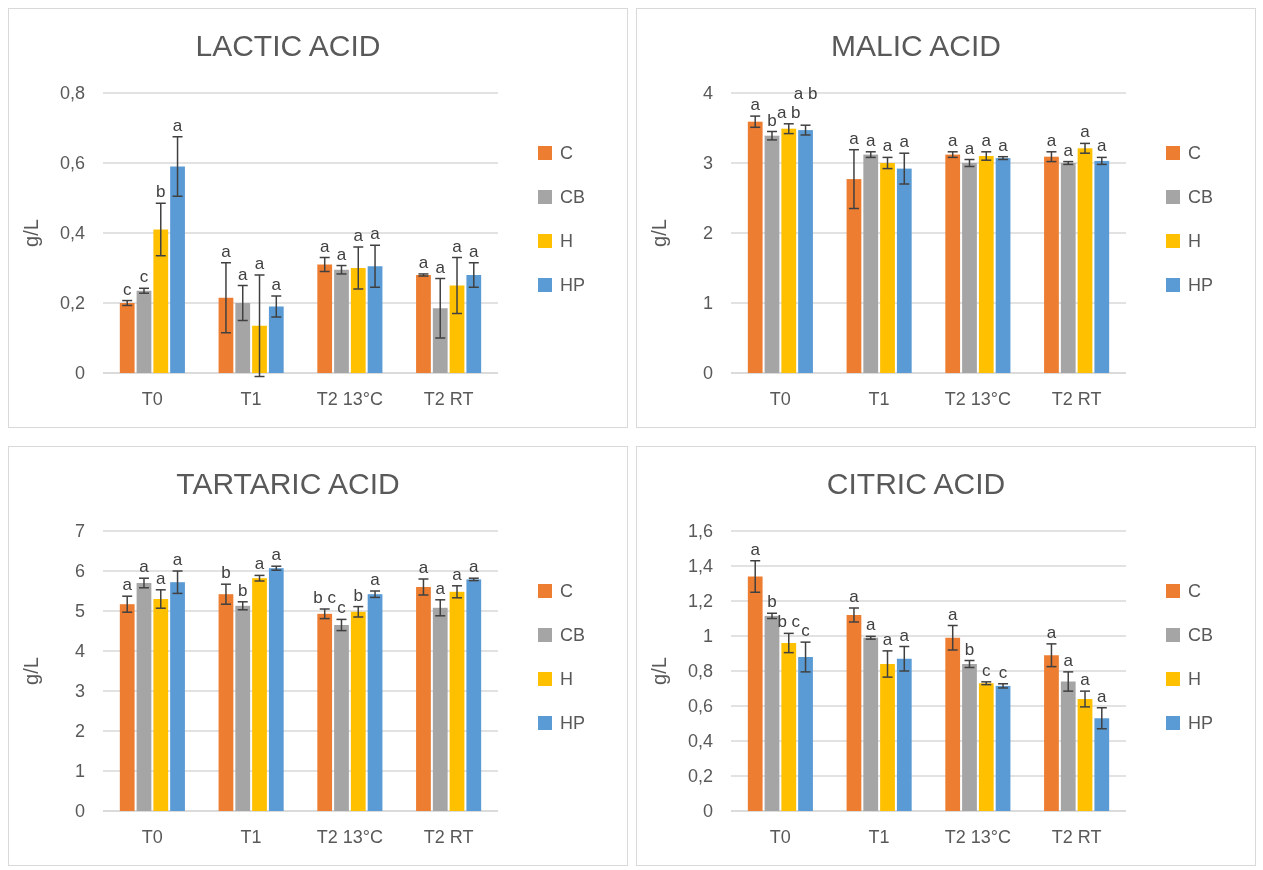 The height and width of the screenshot is (870, 1263). I want to click on legend-label: CB, so click(573, 197).